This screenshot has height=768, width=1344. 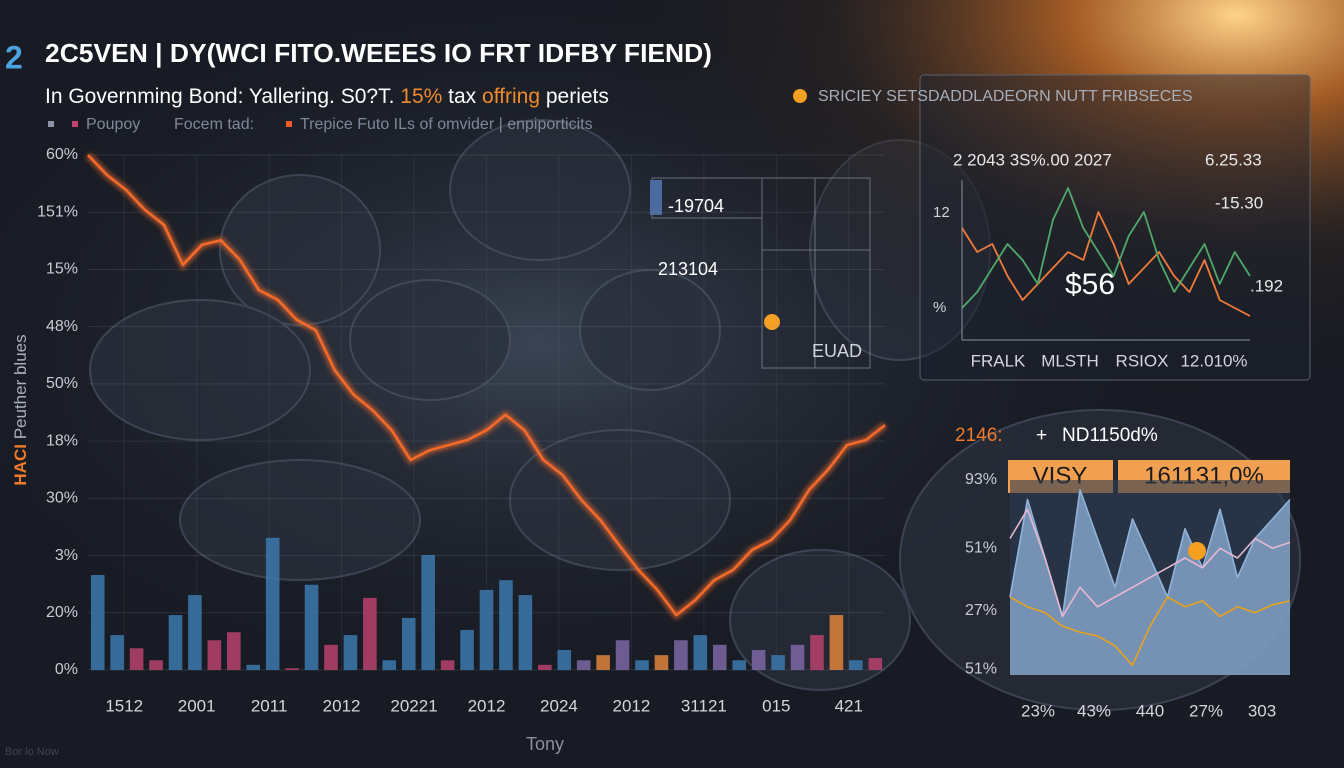 I want to click on x-tick-label: MLSTH, so click(x=1070, y=360).